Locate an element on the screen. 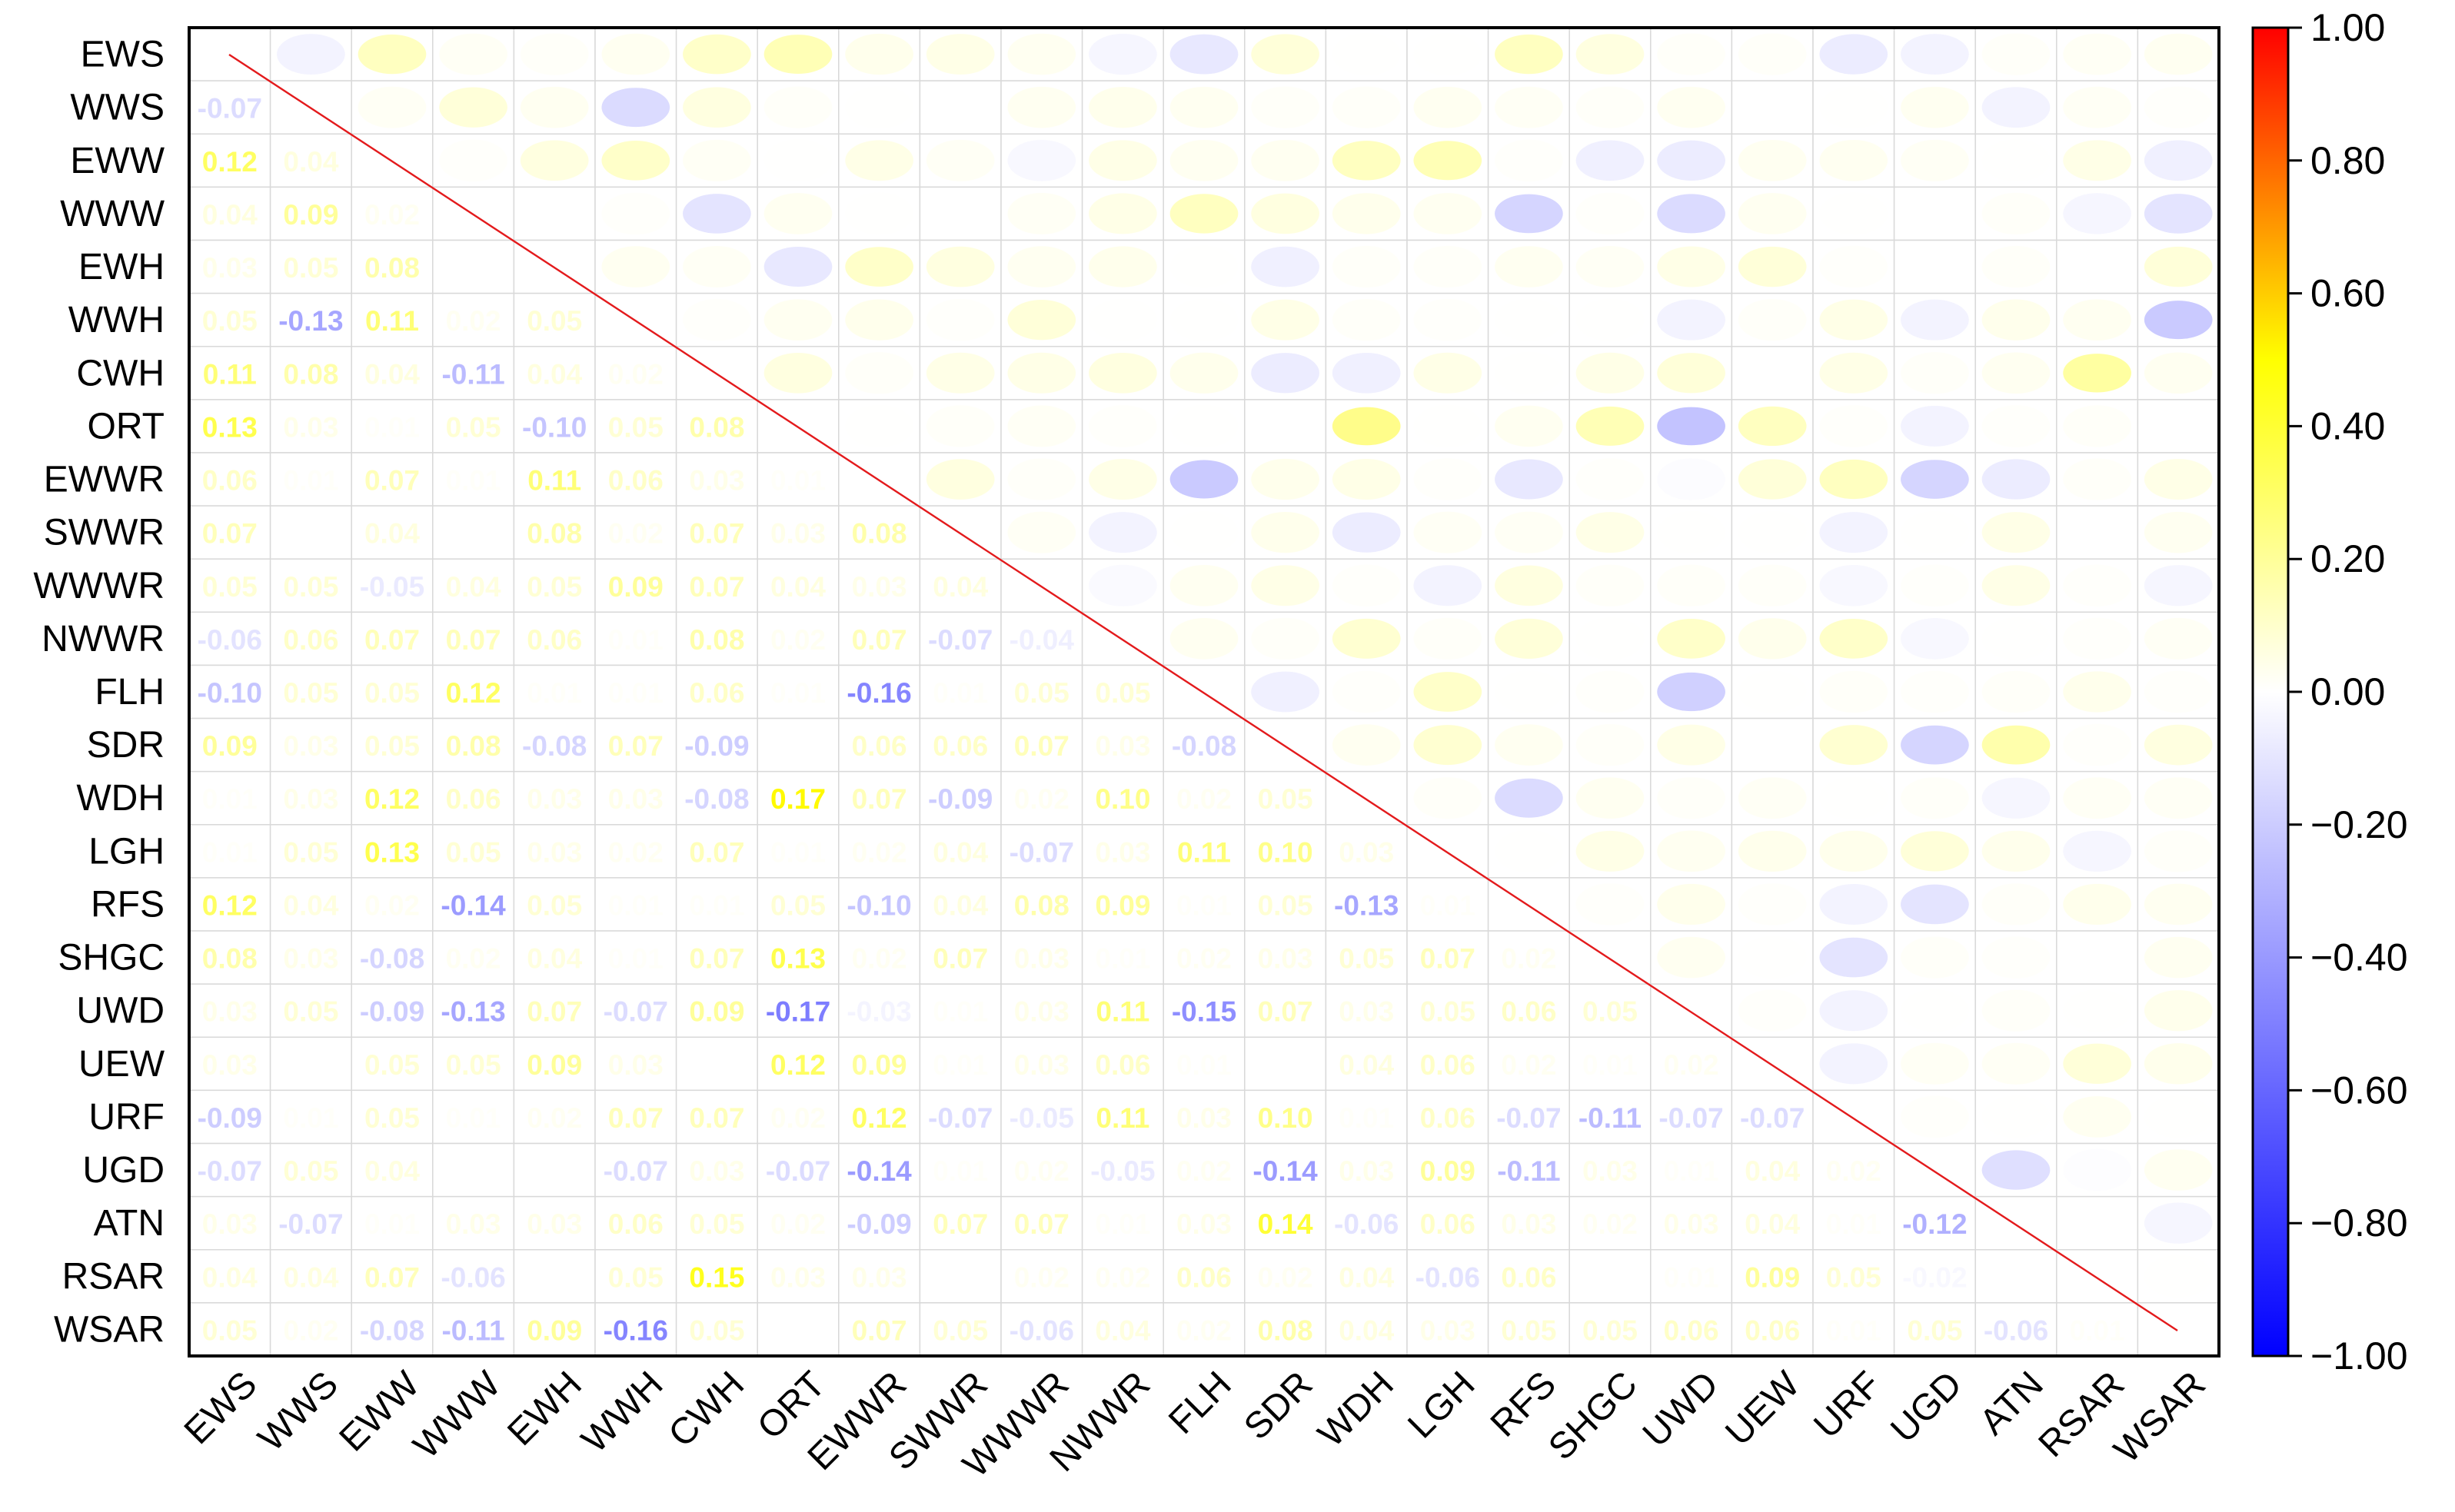 The width and height of the screenshot is (2455, 1512). value-WWWR-WWS: 0.05 is located at coordinates (311, 587).